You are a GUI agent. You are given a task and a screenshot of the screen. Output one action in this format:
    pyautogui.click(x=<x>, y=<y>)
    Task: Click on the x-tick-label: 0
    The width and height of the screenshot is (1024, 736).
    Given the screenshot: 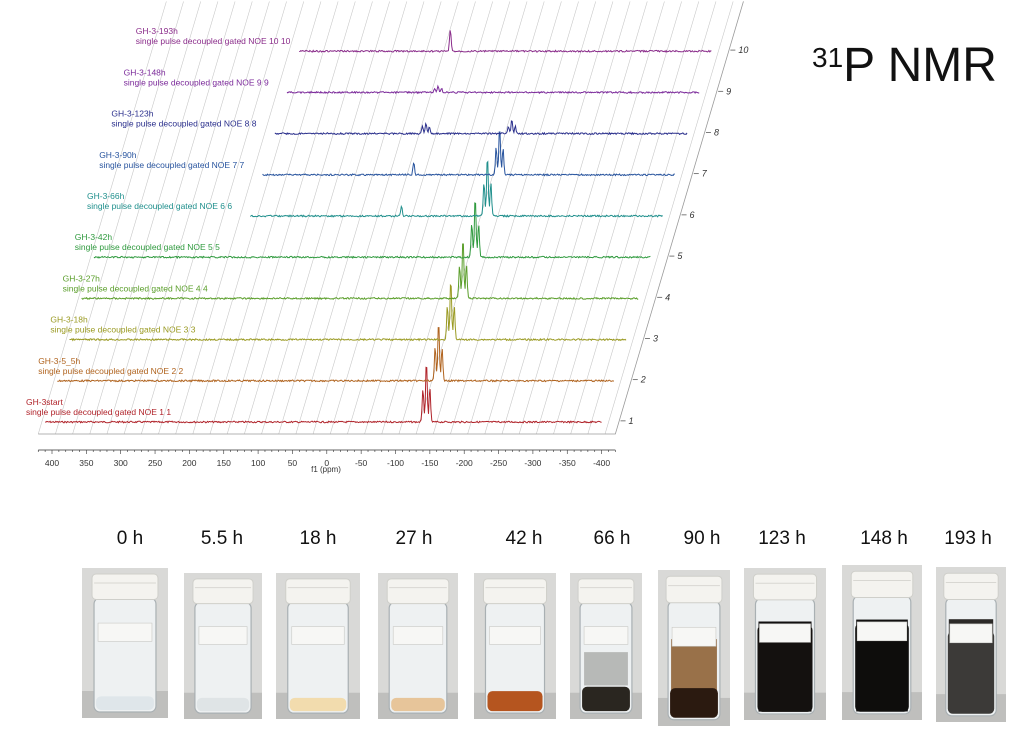 What is the action you would take?
    pyautogui.click(x=326, y=463)
    